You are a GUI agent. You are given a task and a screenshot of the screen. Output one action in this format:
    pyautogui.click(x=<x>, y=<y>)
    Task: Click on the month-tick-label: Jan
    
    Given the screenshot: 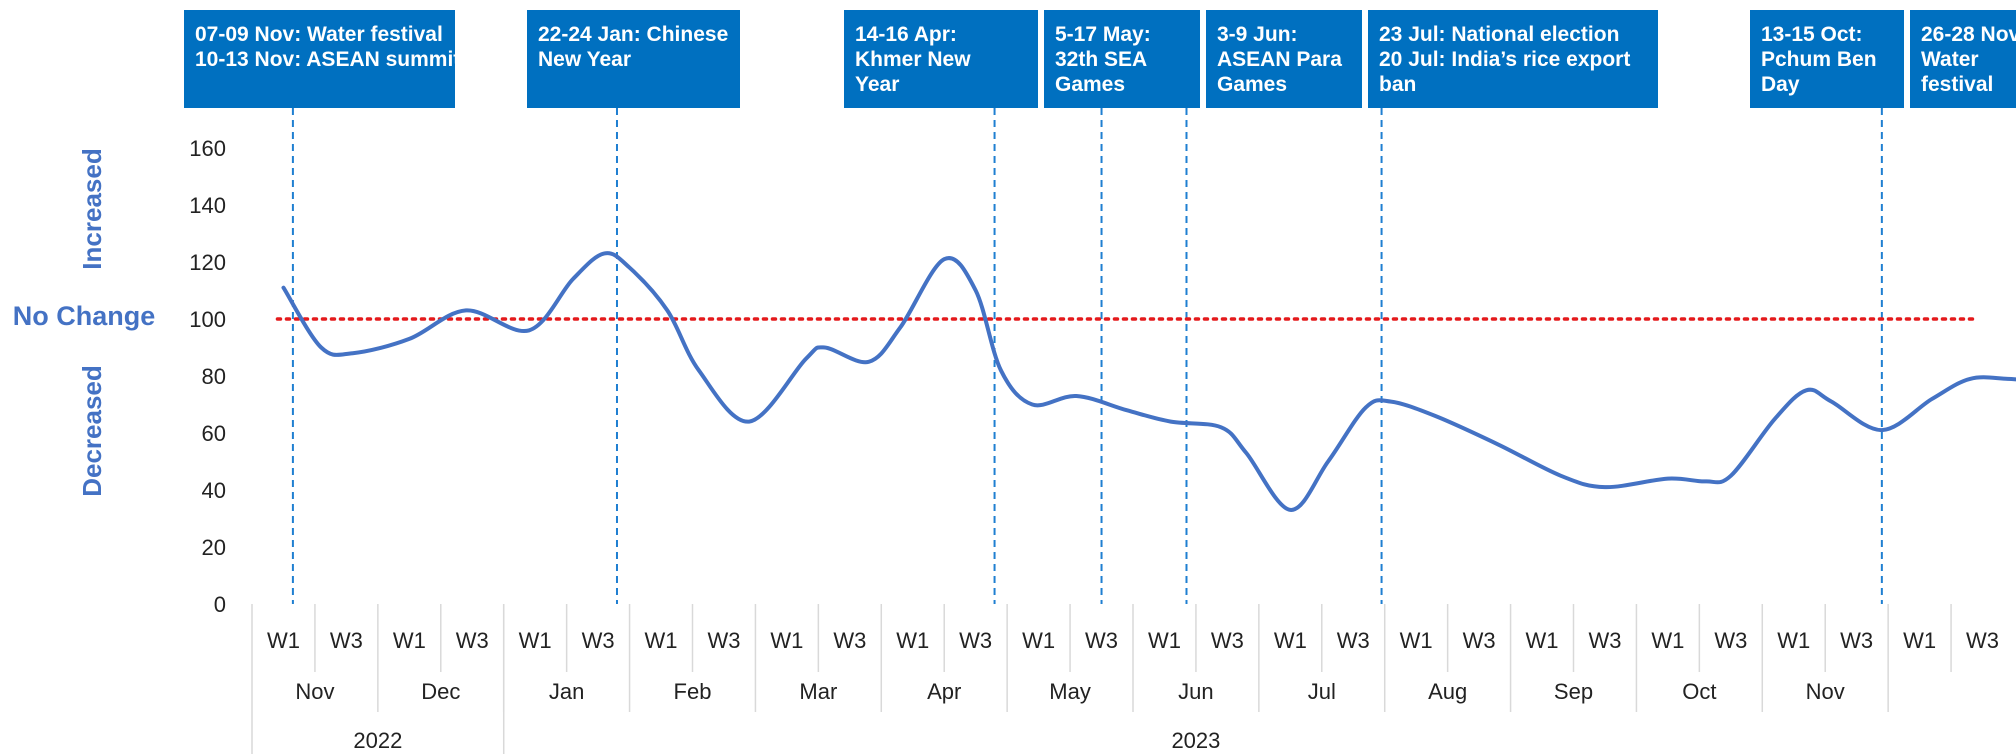 What is the action you would take?
    pyautogui.click(x=566, y=691)
    